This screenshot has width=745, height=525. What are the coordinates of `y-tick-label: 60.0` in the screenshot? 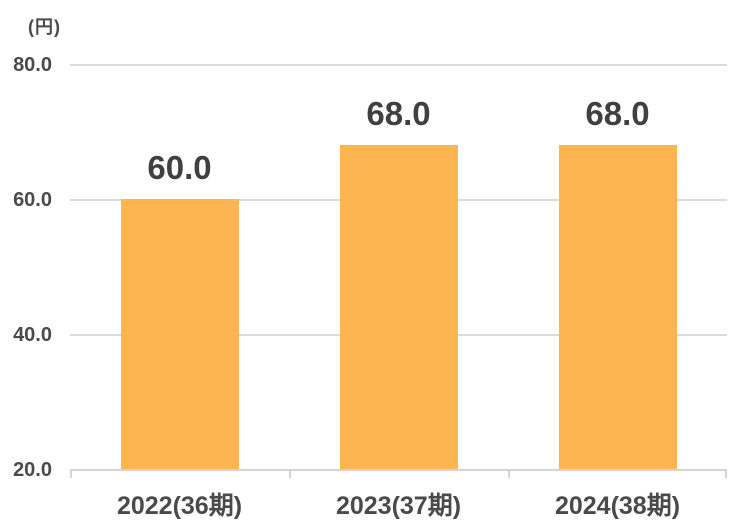 It's located at (32, 200).